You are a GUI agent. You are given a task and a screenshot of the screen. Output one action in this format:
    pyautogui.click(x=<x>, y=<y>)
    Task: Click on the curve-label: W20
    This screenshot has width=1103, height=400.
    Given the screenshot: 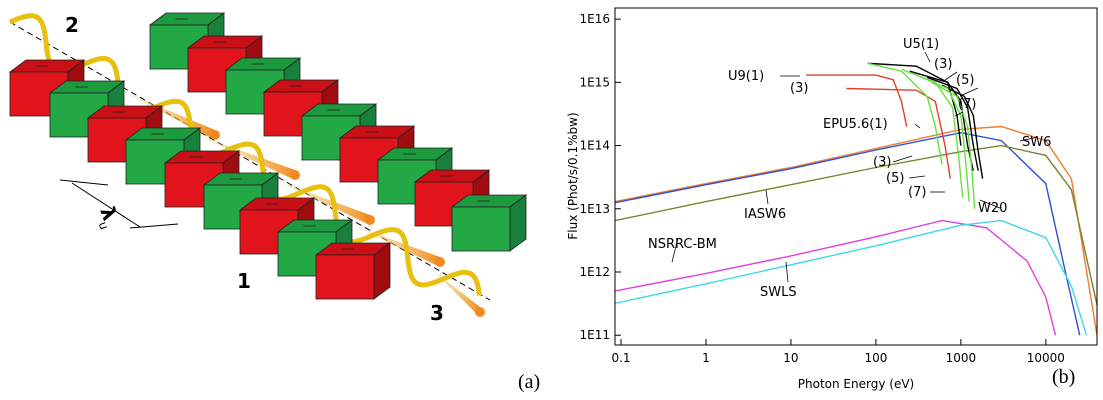 What is the action you would take?
    pyautogui.click(x=992, y=208)
    